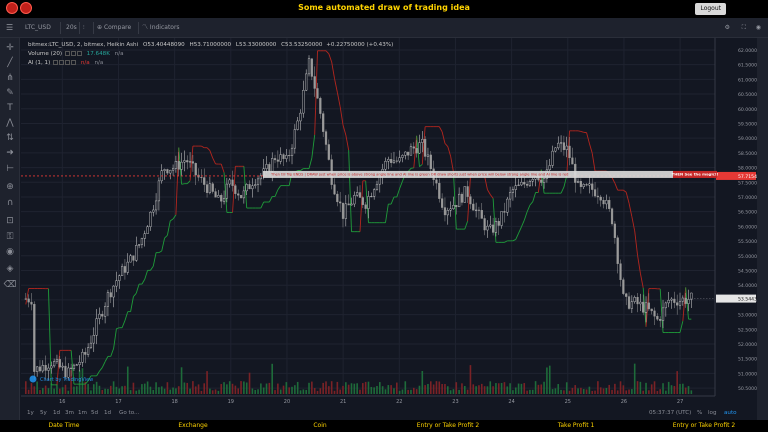  Describe the element at coordinates (114, 28) in the screenshot. I see `compare-button: ⊕ Compare` at that location.